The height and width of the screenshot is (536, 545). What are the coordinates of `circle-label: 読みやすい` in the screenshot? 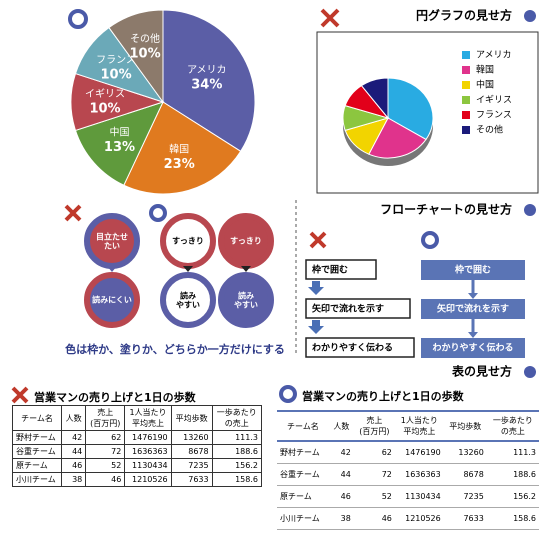 It's located at (246, 299).